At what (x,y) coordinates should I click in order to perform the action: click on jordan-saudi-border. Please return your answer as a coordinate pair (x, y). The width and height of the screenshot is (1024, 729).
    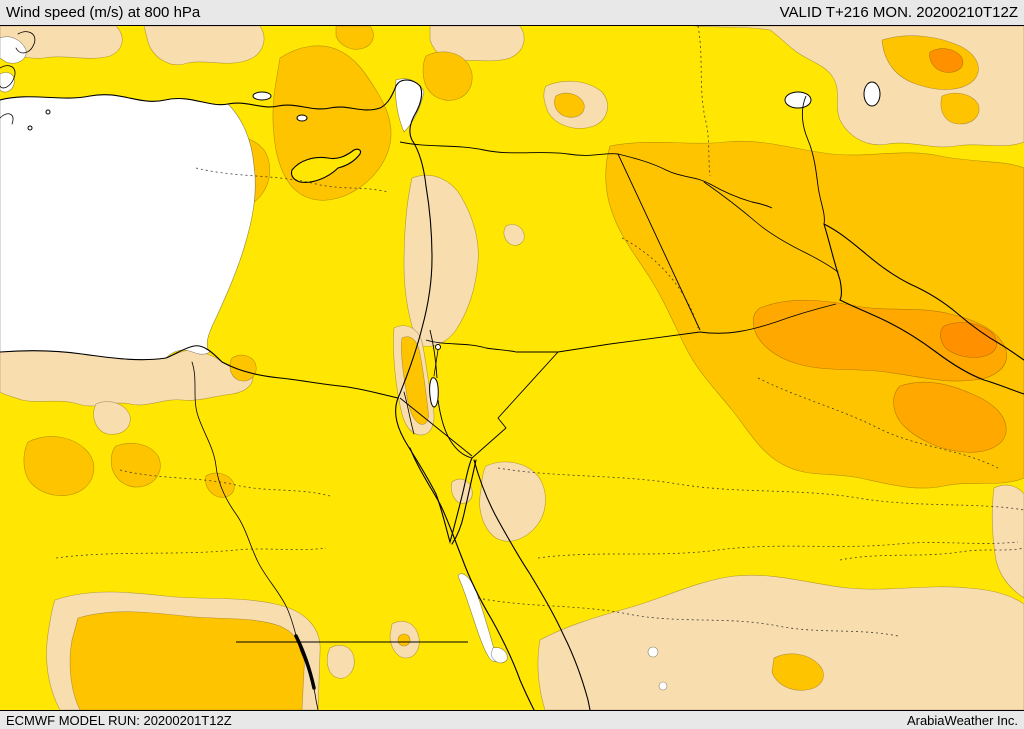
    Looking at the image, I should click on (586, 395).